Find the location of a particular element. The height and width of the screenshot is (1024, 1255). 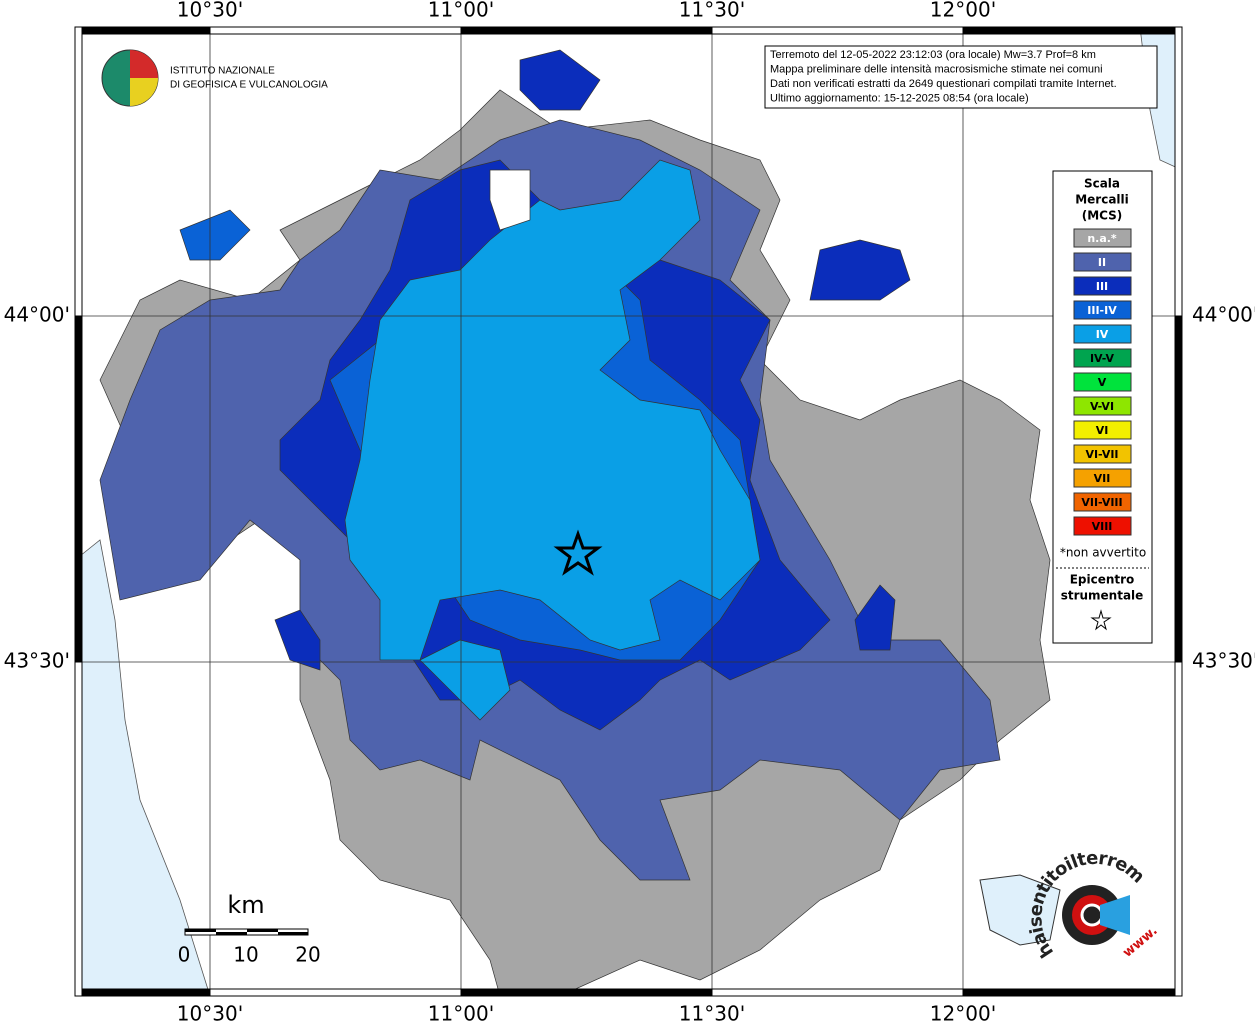

legend-label: VI-VII is located at coordinates (1101, 454).